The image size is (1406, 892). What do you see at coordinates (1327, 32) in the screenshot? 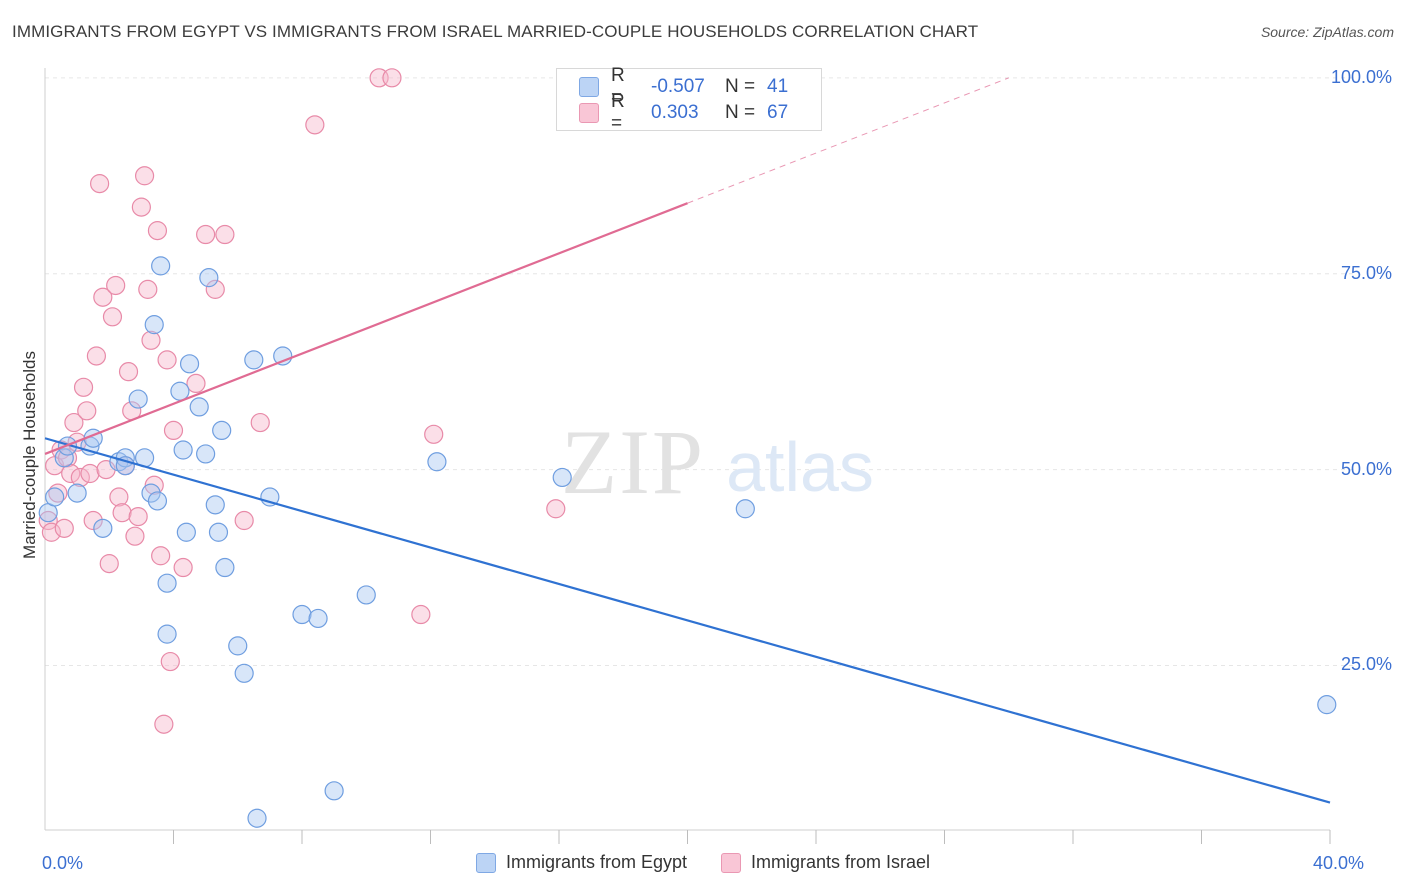
I see `source-label: Source: ZipAtlas.com` at bounding box center [1327, 32].